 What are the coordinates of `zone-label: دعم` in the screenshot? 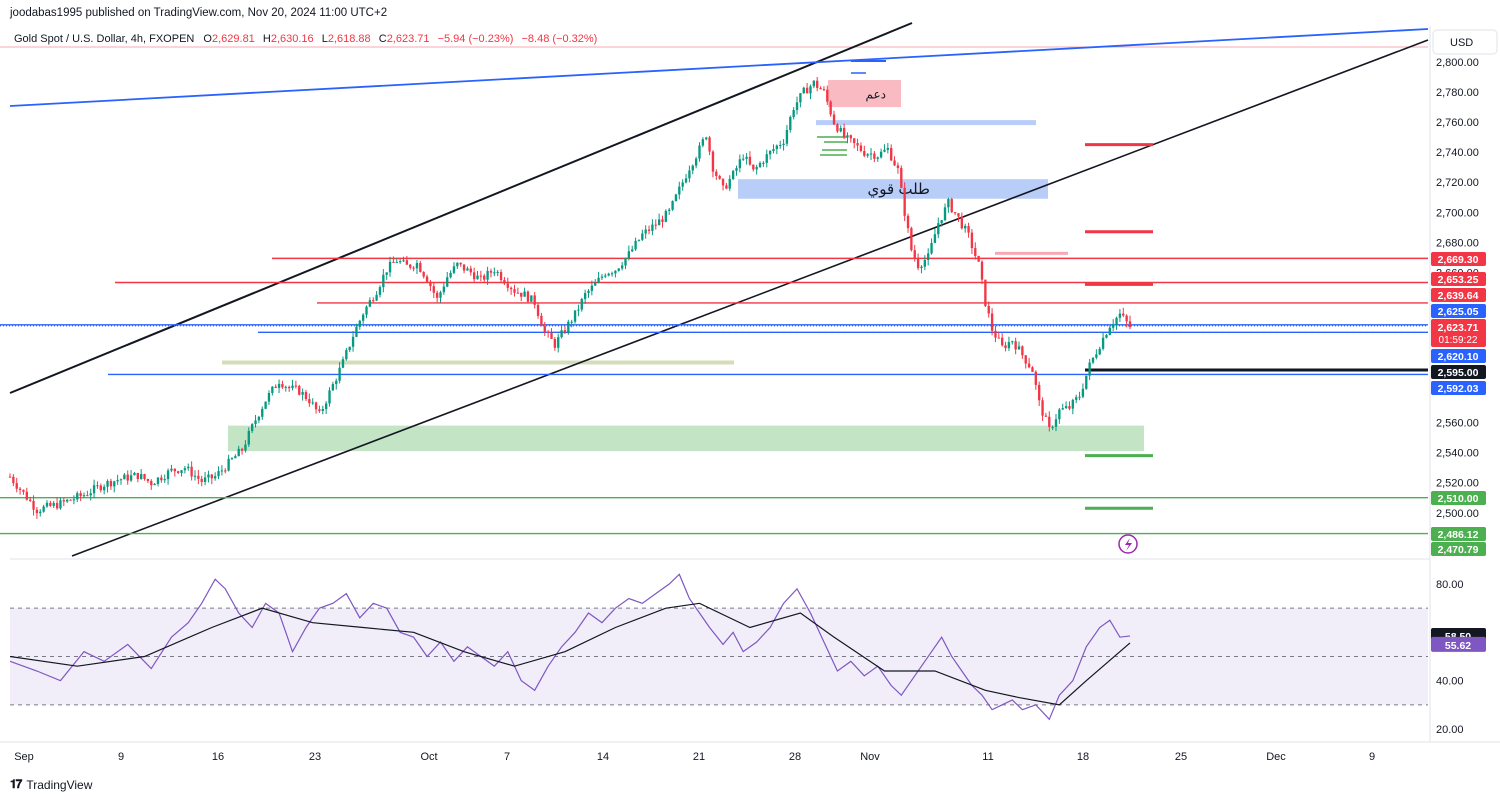 It's located at (876, 95).